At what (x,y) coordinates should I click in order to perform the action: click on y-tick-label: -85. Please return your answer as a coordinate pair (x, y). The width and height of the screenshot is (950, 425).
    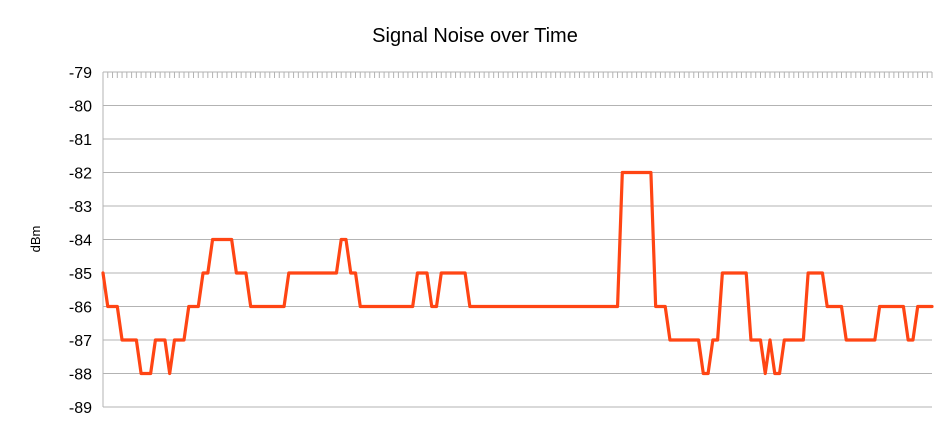
    Looking at the image, I should click on (80, 274).